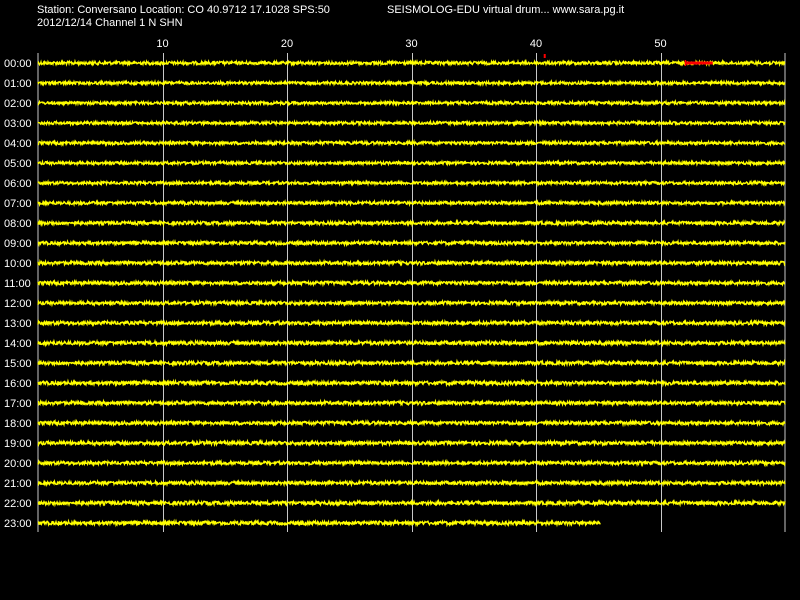 The image size is (800, 600). Describe the element at coordinates (18, 264) in the screenshot. I see `row-label-1000: 10:00` at that location.